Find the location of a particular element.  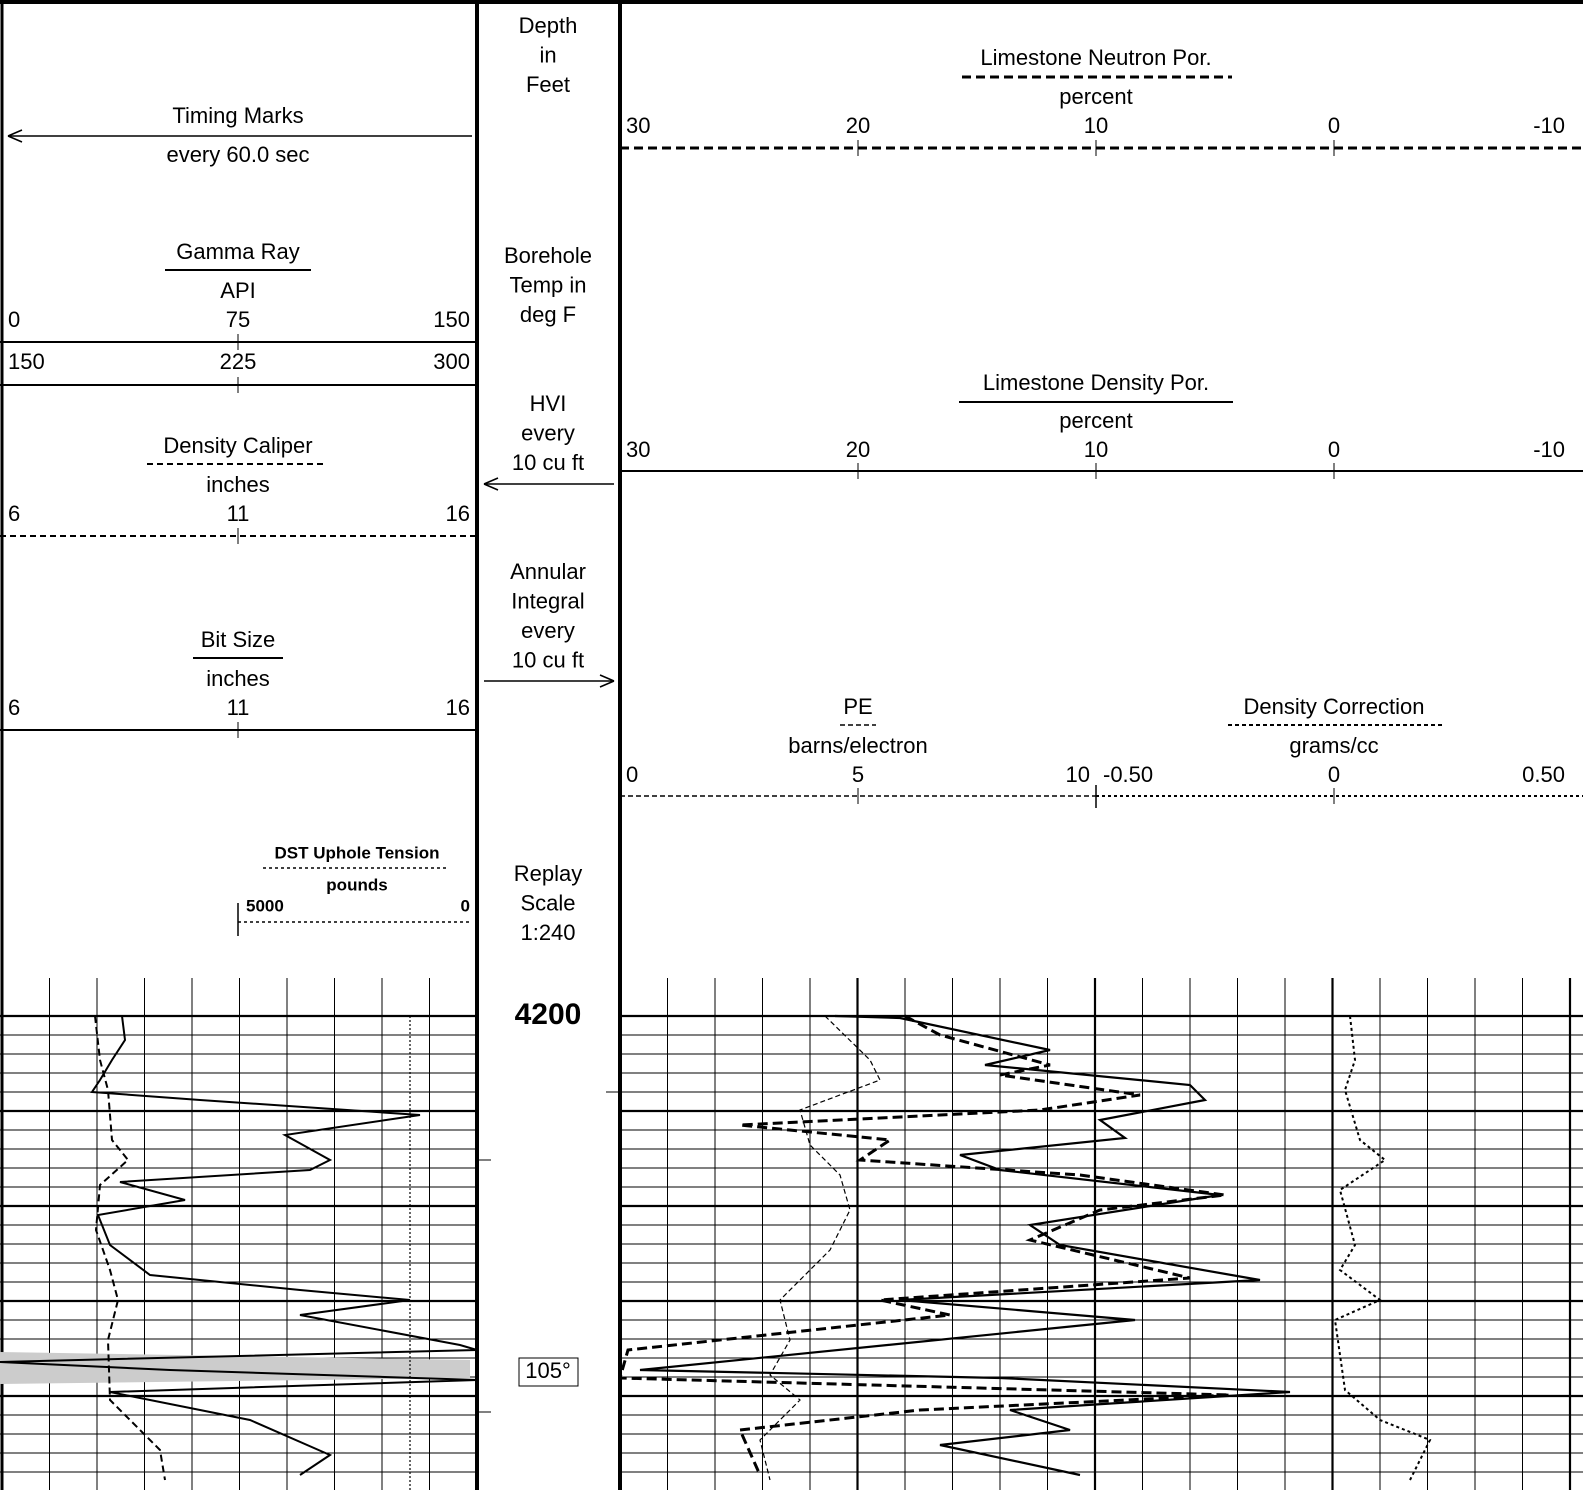

depth-track-label: Feet is located at coordinates (548, 84).